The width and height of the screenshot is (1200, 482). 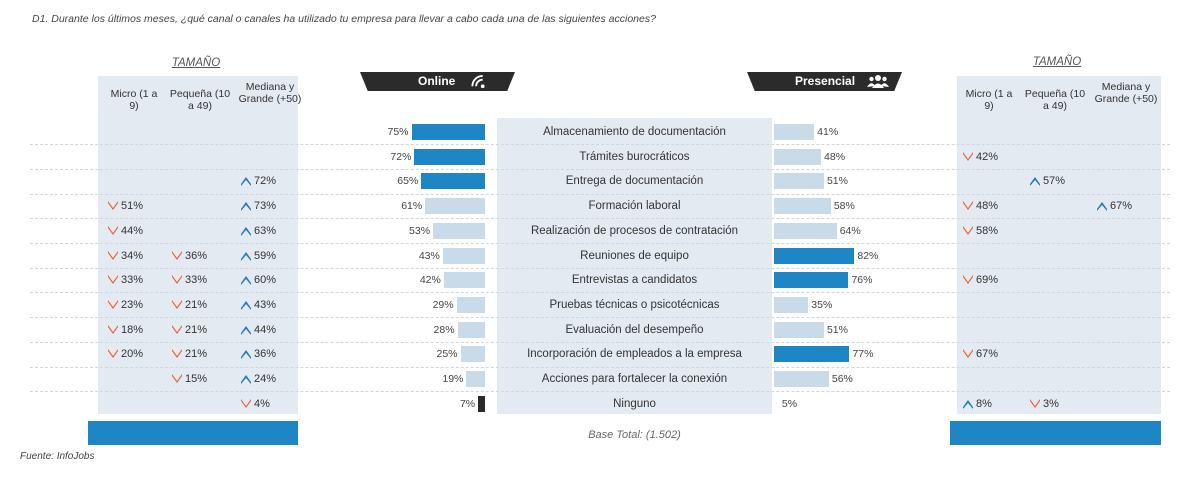 I want to click on online-bar-label: 65%, so click(x=408, y=181).